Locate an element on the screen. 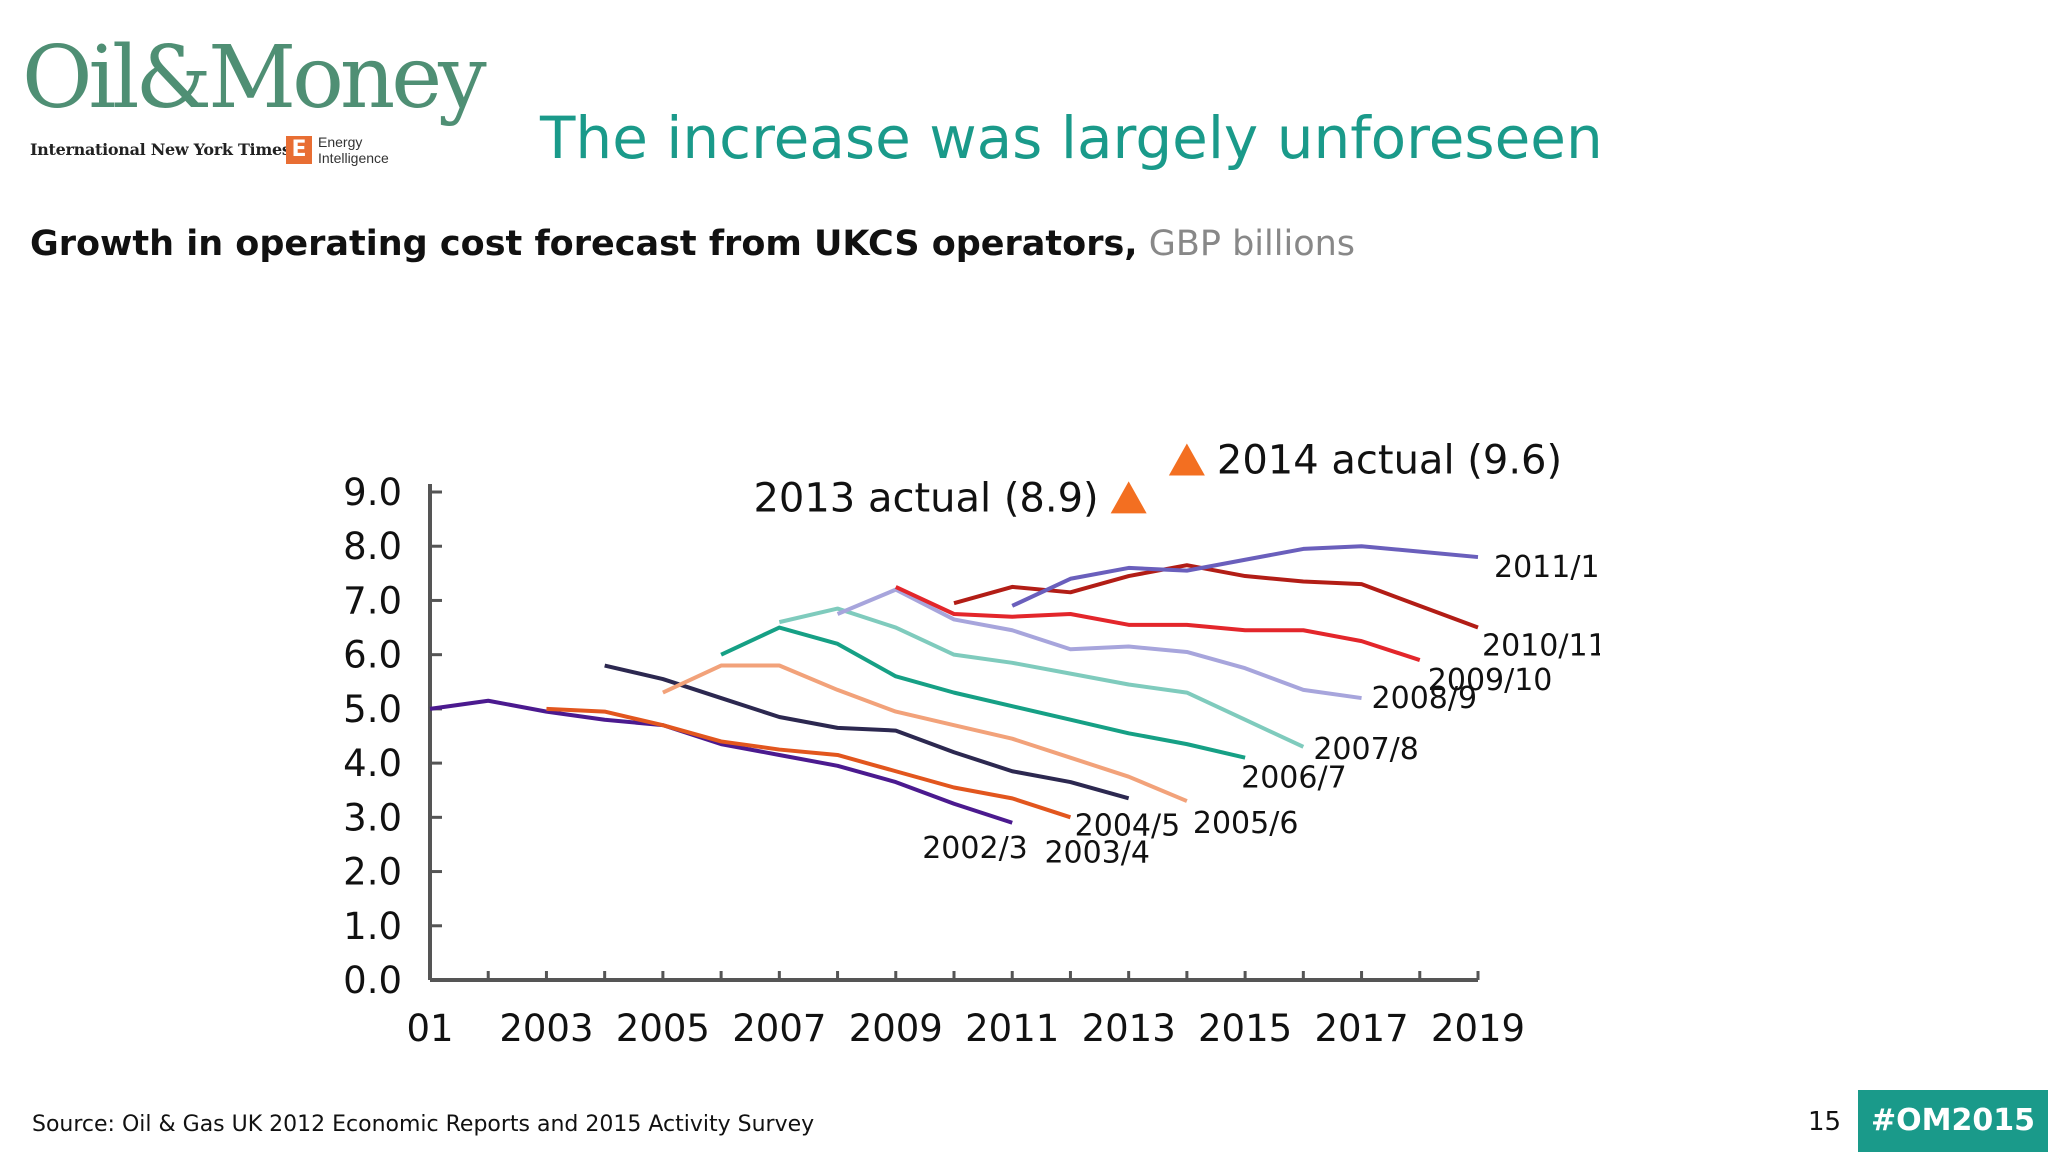  oil-money-logo: Oil&Money International New York Times is located at coordinates (254, 103).